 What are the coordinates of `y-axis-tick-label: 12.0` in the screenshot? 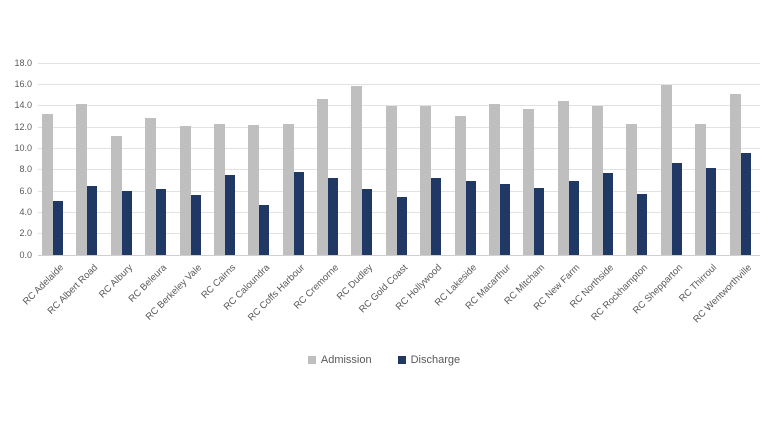 It's located at (23, 126).